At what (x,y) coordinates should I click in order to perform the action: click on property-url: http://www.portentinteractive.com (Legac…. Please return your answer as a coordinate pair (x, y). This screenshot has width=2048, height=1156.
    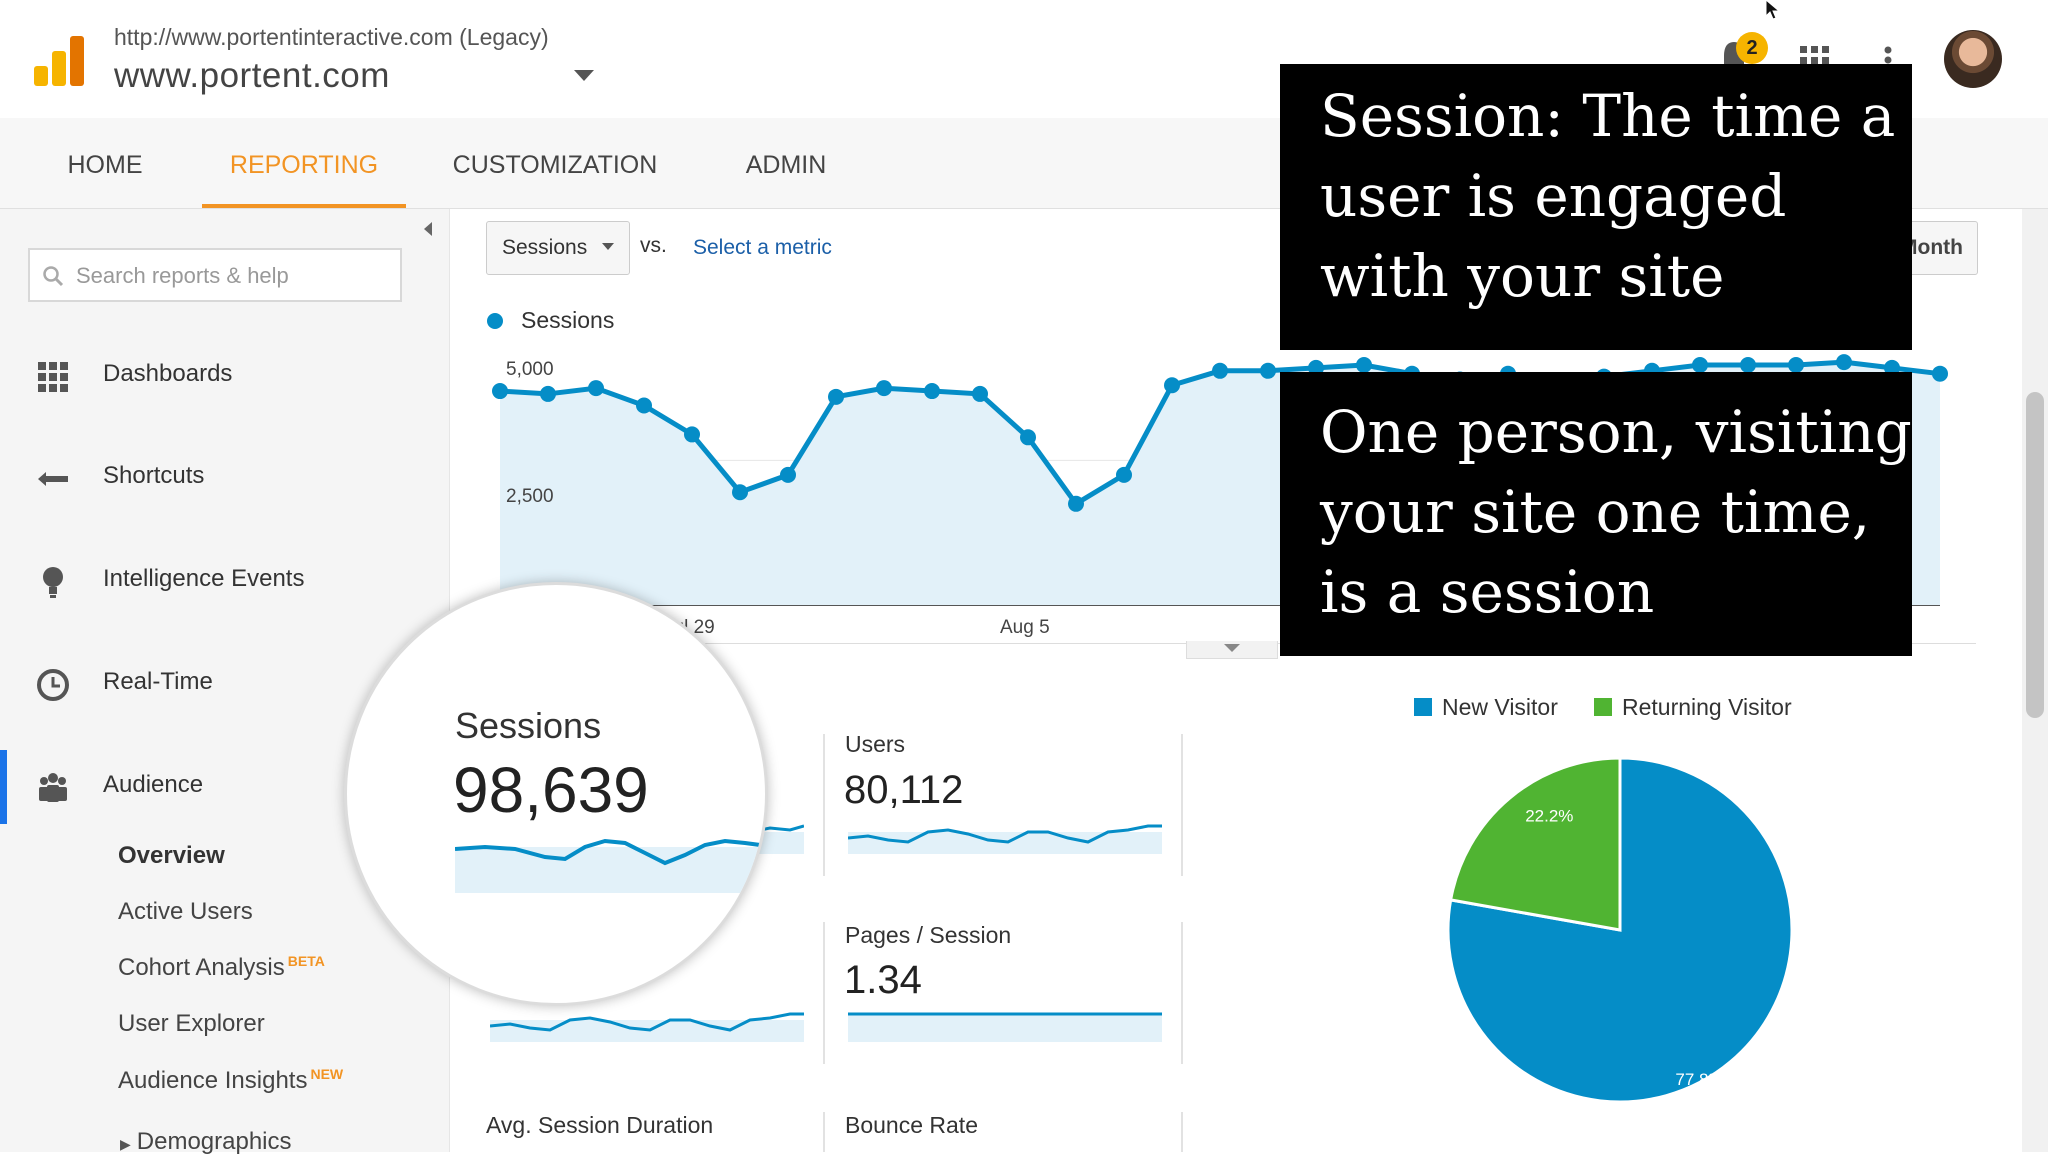
    Looking at the image, I should click on (331, 37).